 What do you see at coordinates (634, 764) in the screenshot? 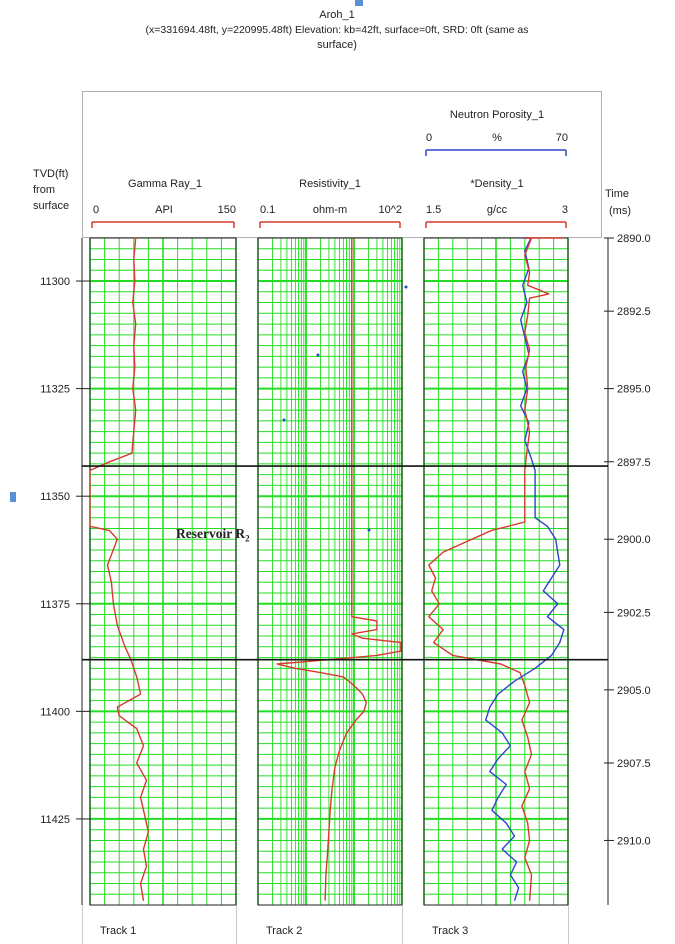
I see `time-tick-label: 2907.5` at bounding box center [634, 764].